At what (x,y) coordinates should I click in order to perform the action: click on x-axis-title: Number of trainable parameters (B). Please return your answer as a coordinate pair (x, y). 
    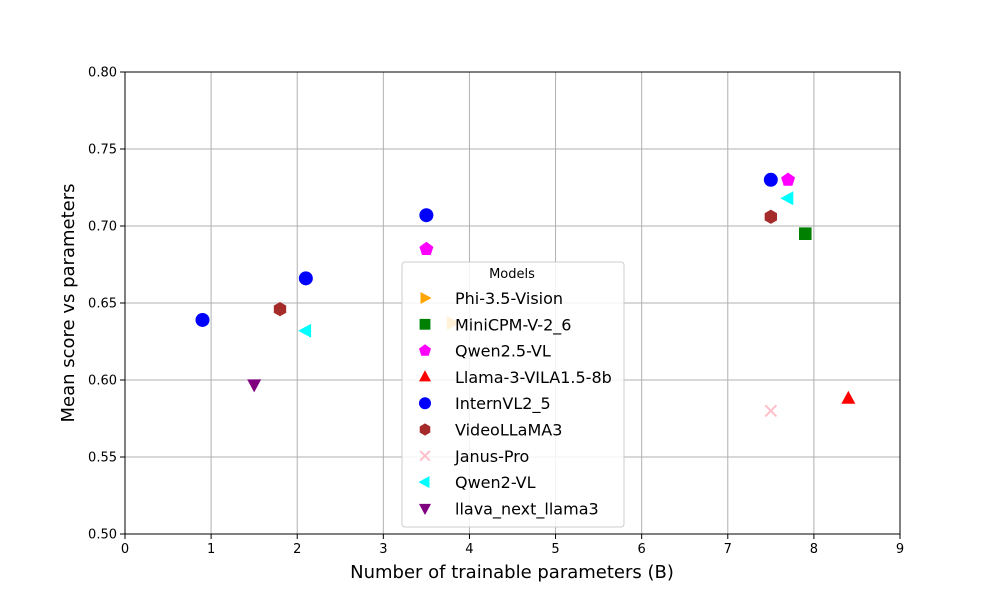
    Looking at the image, I should click on (512, 572).